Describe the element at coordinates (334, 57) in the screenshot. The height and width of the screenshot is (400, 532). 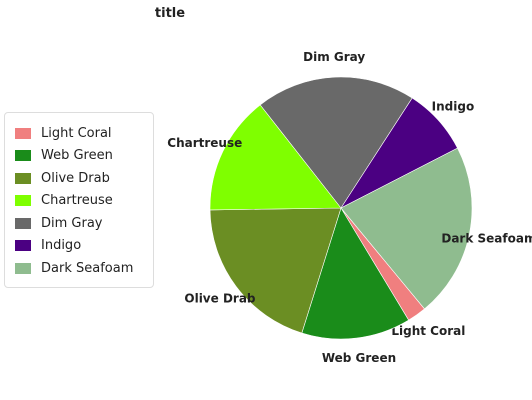
I see `slice-label: Dim Gray` at that location.